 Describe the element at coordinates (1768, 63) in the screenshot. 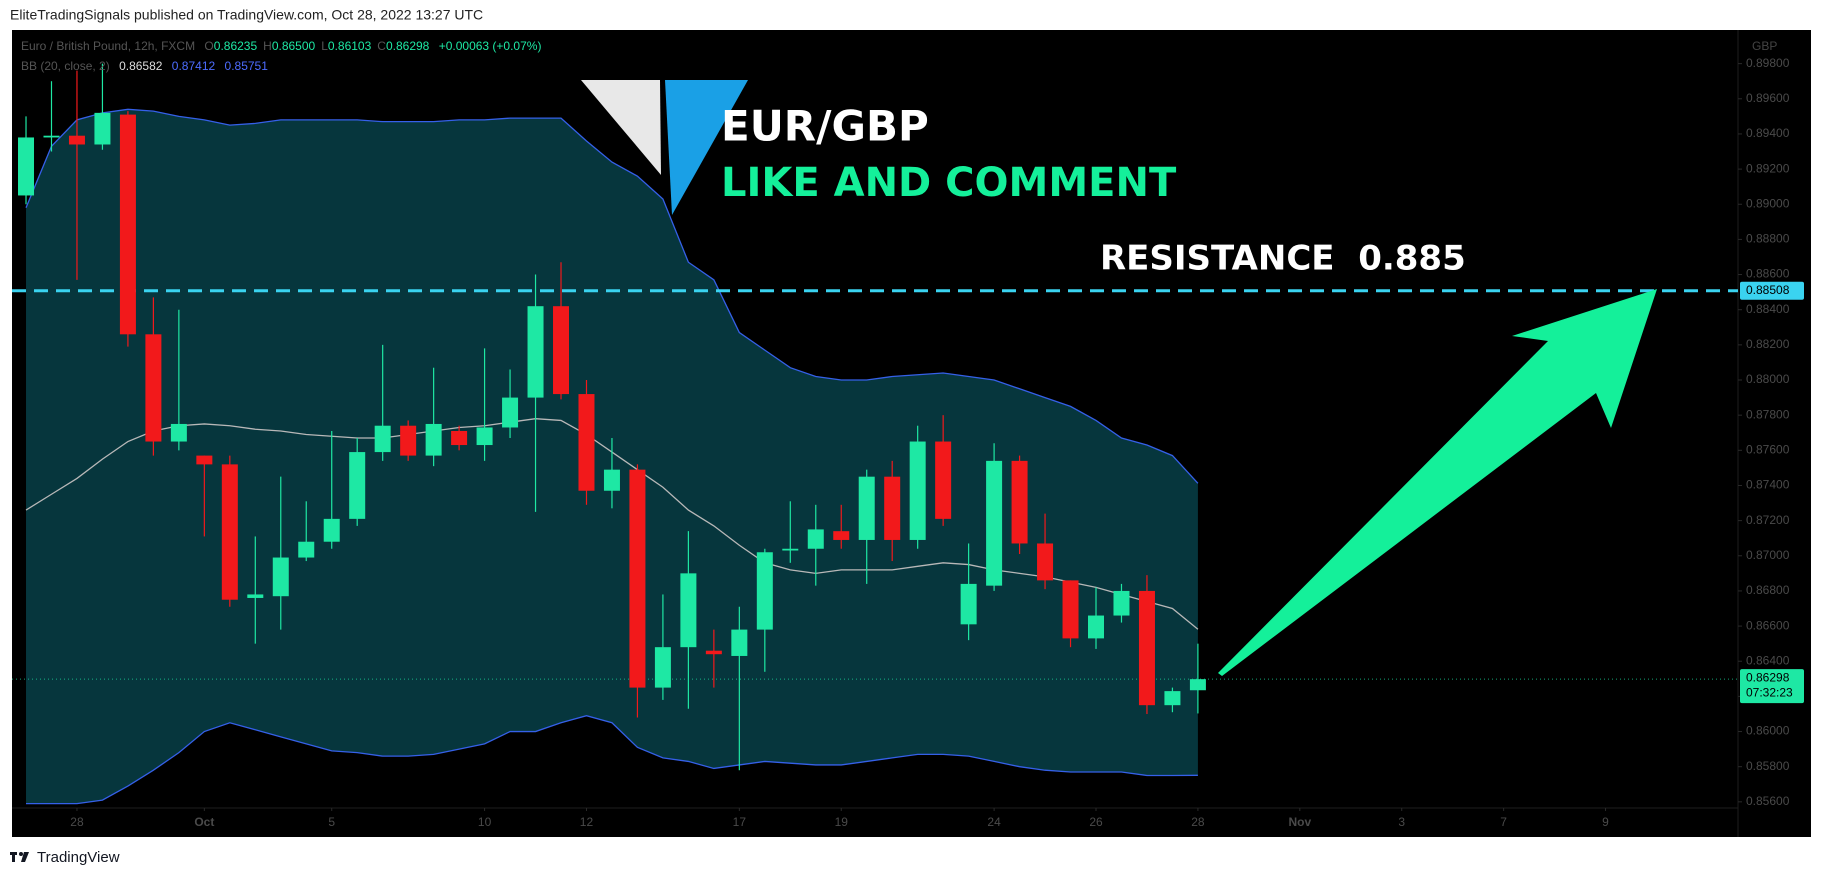

I see `y-tick-label: 0.89800` at that location.